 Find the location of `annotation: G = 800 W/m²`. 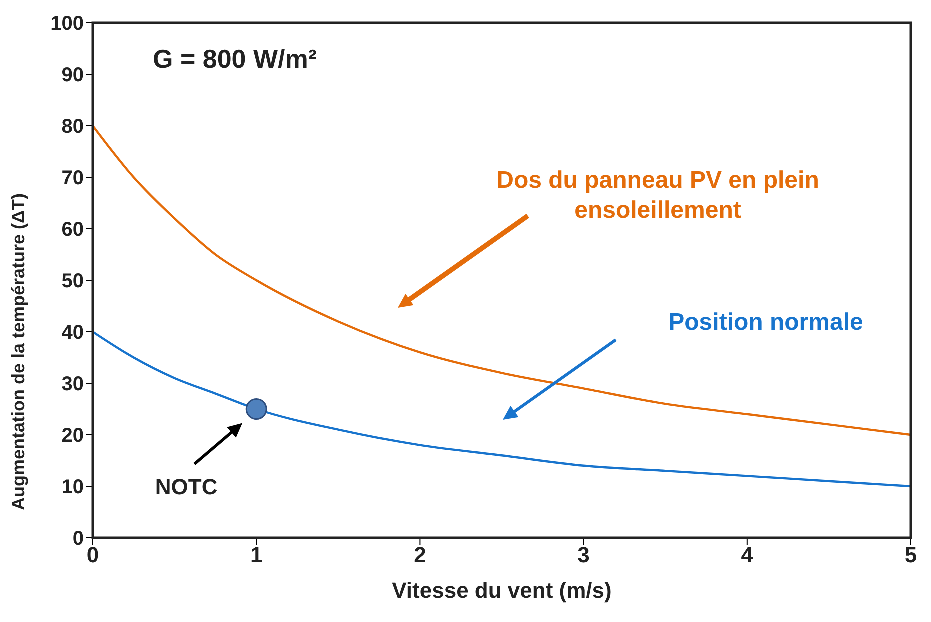

annotation: G = 800 W/m² is located at coordinates (235, 59).